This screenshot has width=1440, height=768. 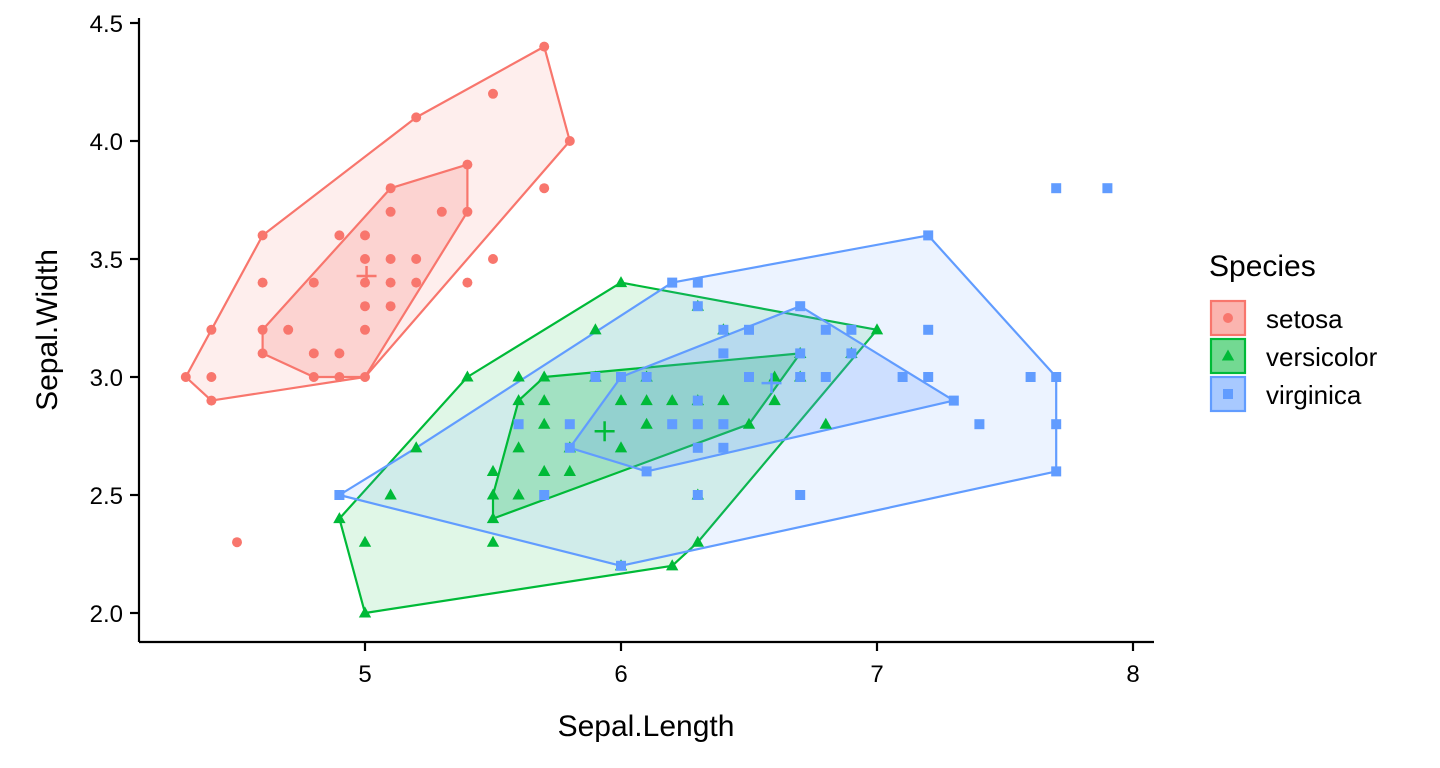 I want to click on legend-item-versicolor: versicolor, so click(x=1293, y=356).